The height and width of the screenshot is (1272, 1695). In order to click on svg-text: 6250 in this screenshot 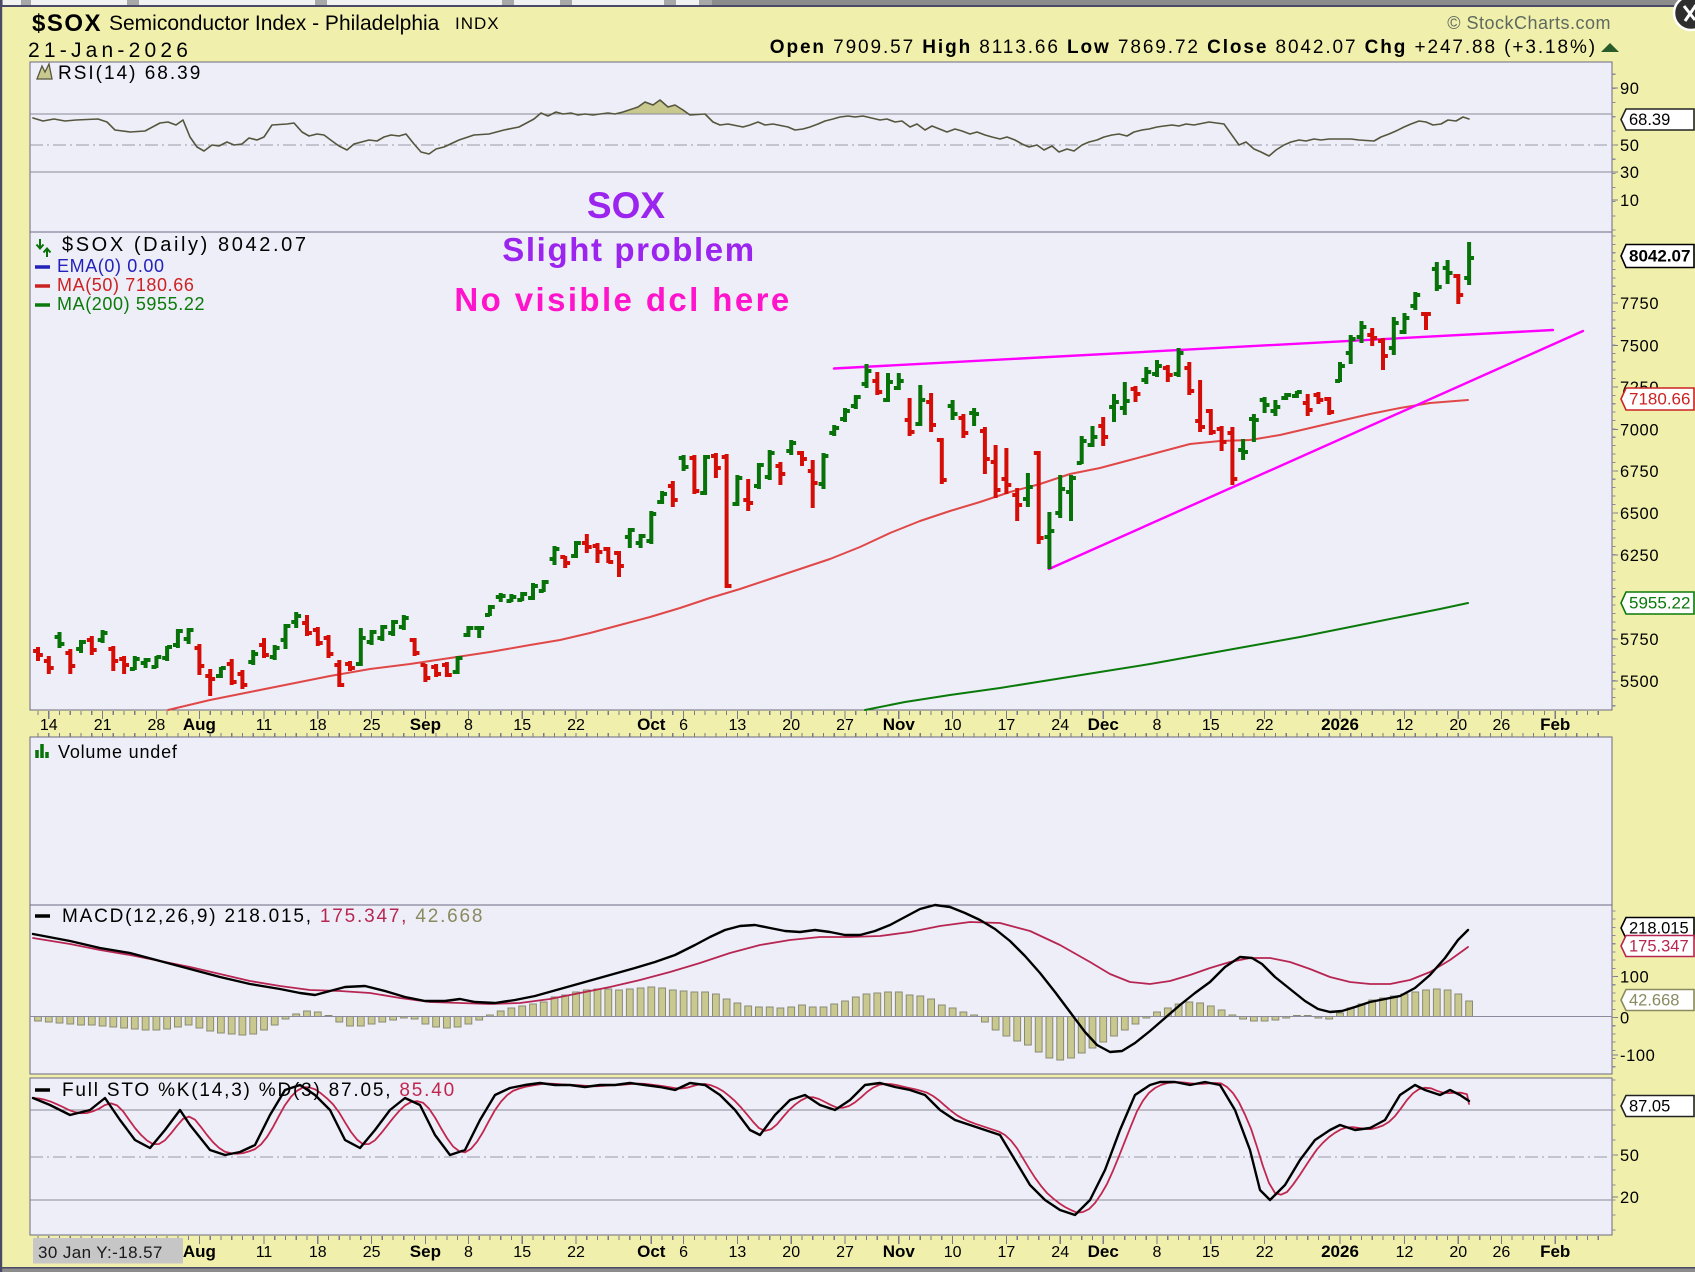, I will do `click(1639, 556)`.